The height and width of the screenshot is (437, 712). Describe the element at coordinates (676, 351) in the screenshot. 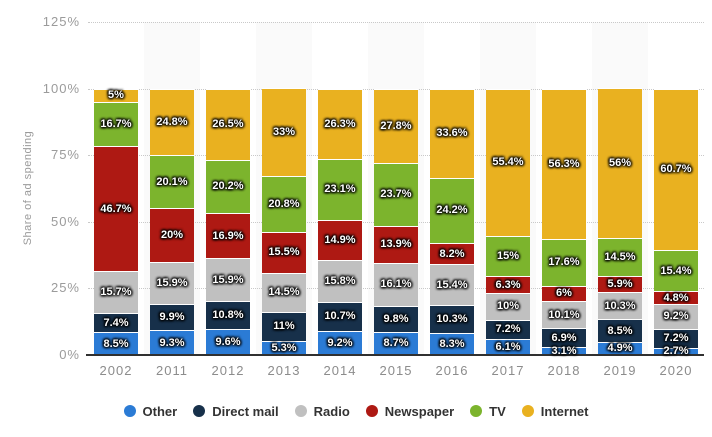

I see `segment-other-2020: 2.7%` at that location.